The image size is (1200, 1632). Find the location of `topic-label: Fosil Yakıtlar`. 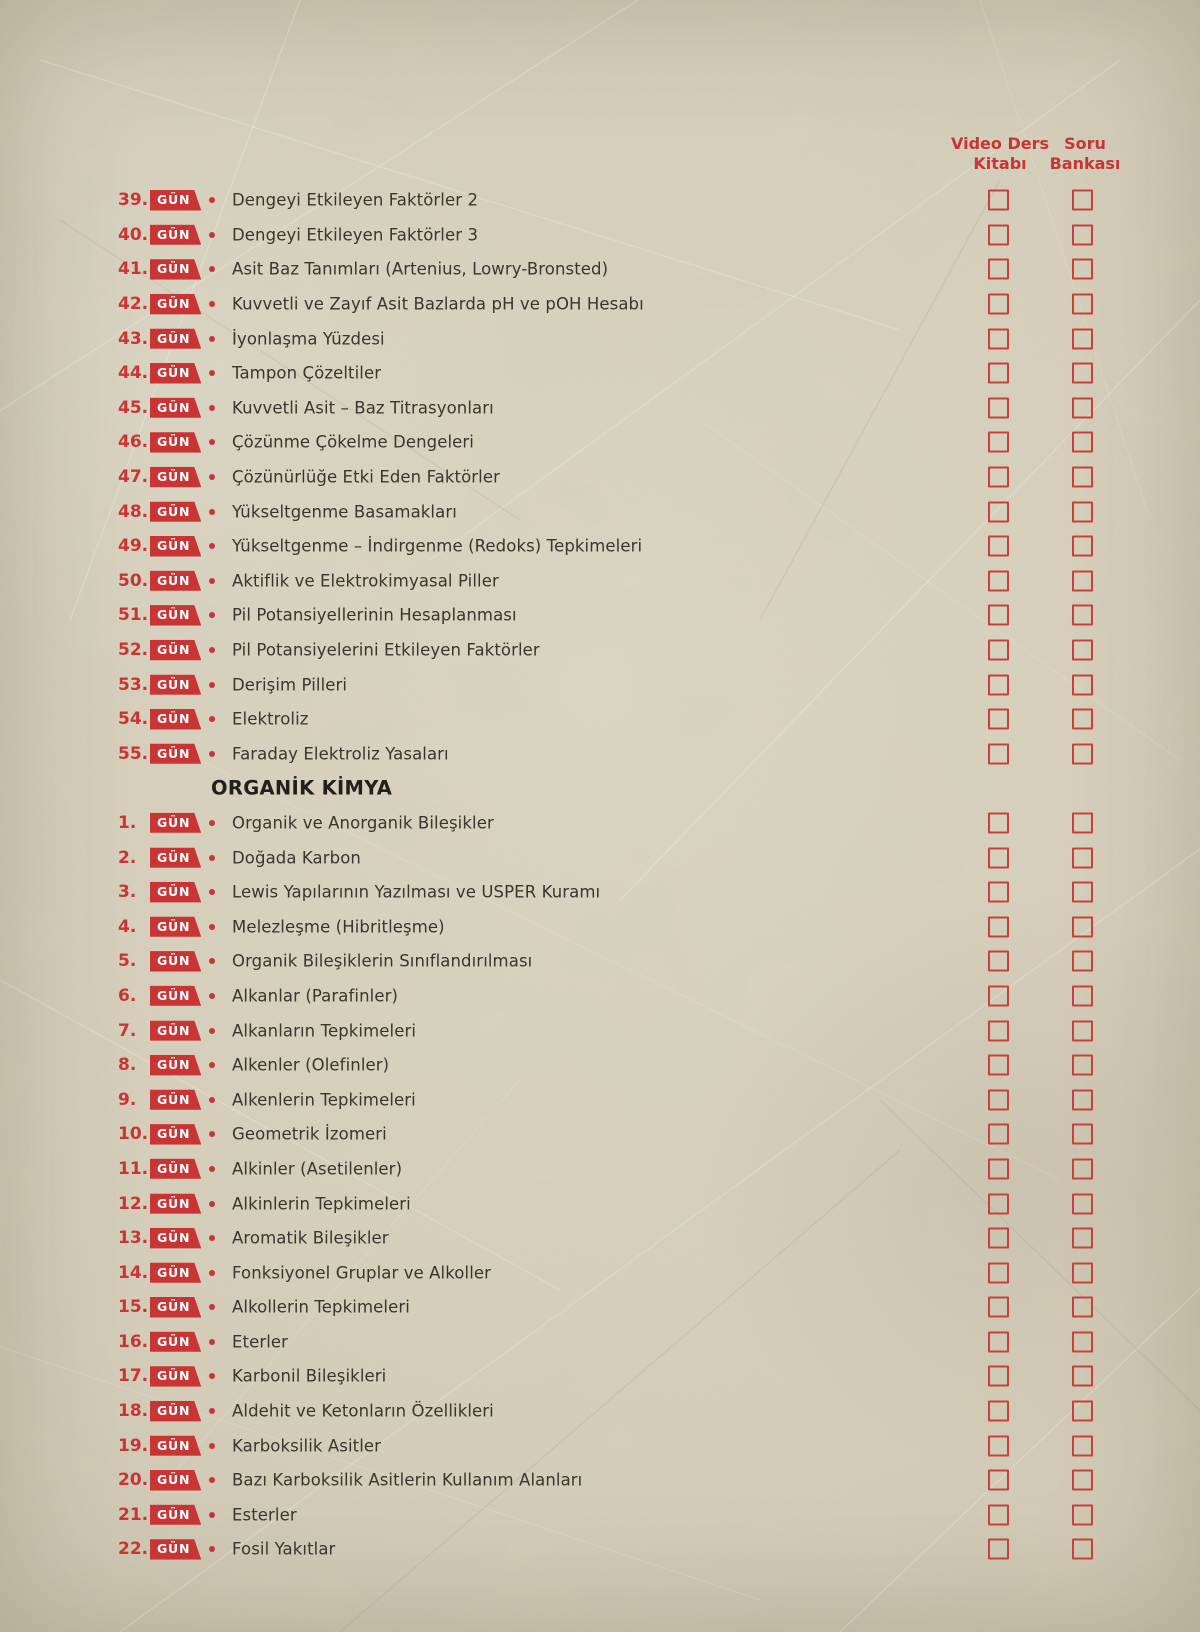

topic-label: Fosil Yakıtlar is located at coordinates (284, 1549).